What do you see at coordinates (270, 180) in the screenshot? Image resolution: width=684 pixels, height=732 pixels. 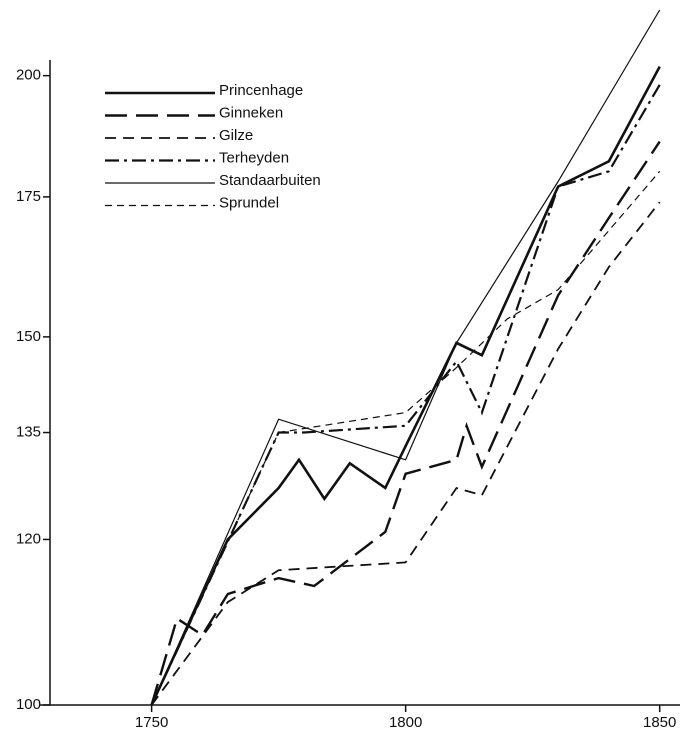 I see `legend-label: Standaarbuiten` at bounding box center [270, 180].